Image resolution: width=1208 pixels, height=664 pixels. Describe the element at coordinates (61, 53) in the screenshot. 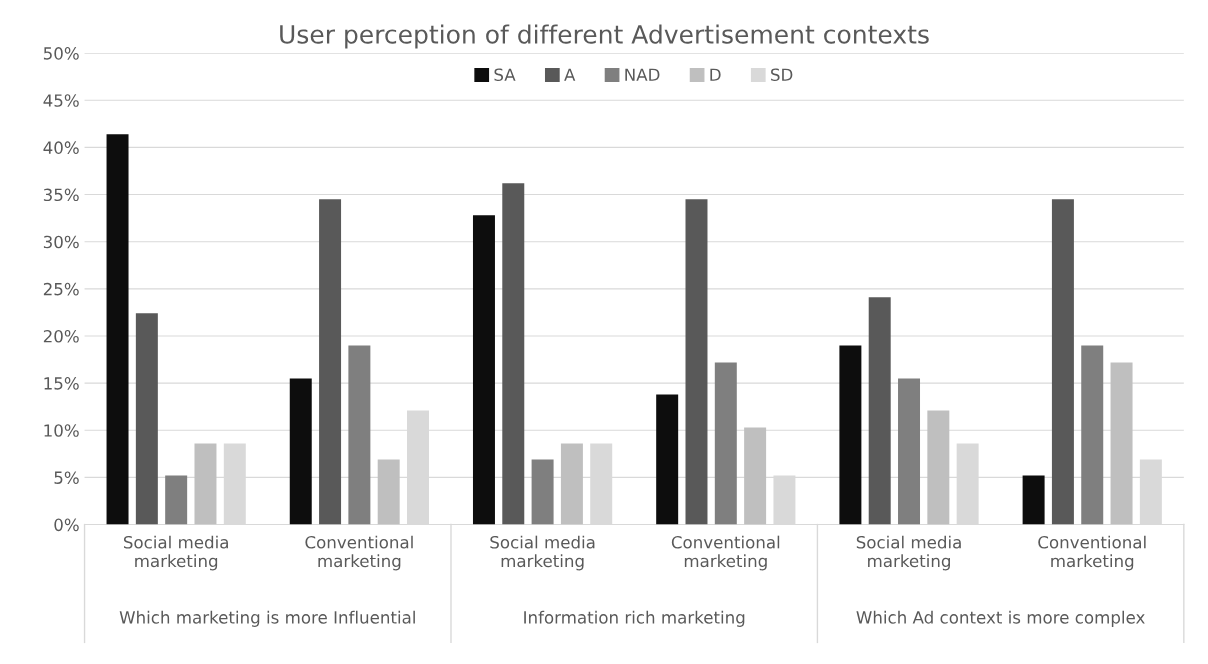

I see `y-tick-label: 50%` at that location.